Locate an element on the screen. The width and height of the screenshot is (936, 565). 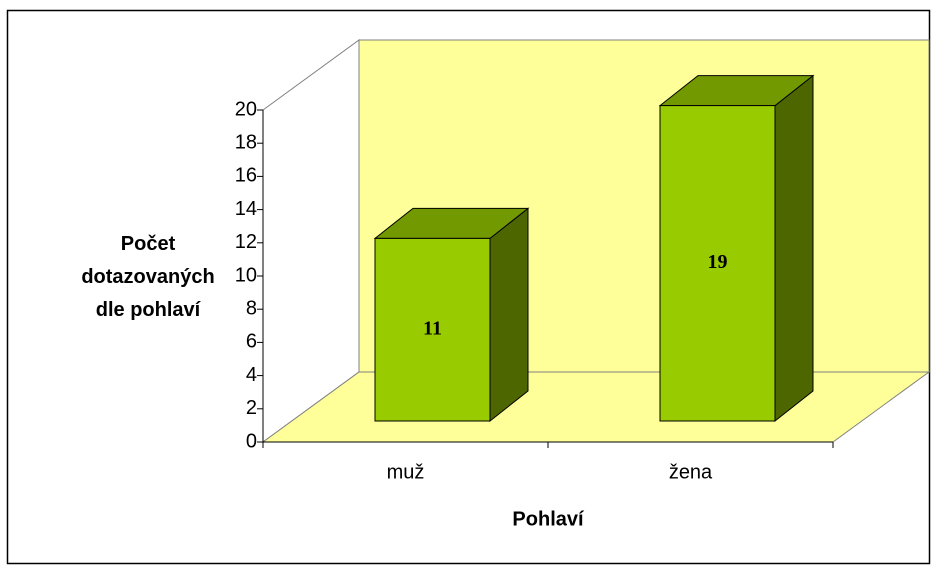
y-tick-label: 16 is located at coordinates (246, 176).